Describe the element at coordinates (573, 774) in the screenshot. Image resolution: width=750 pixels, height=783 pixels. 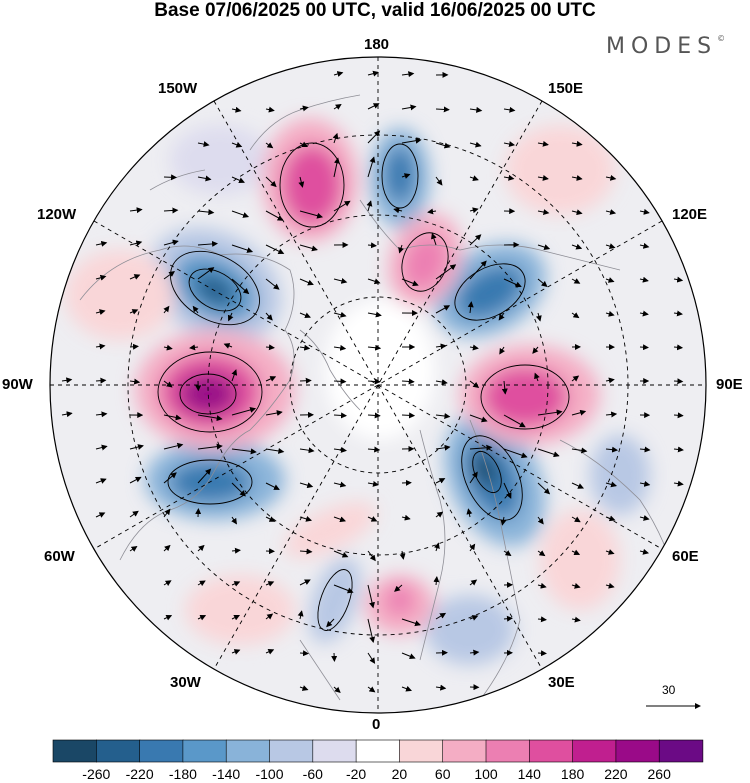
I see `colorbar-tick-label: 180` at that location.